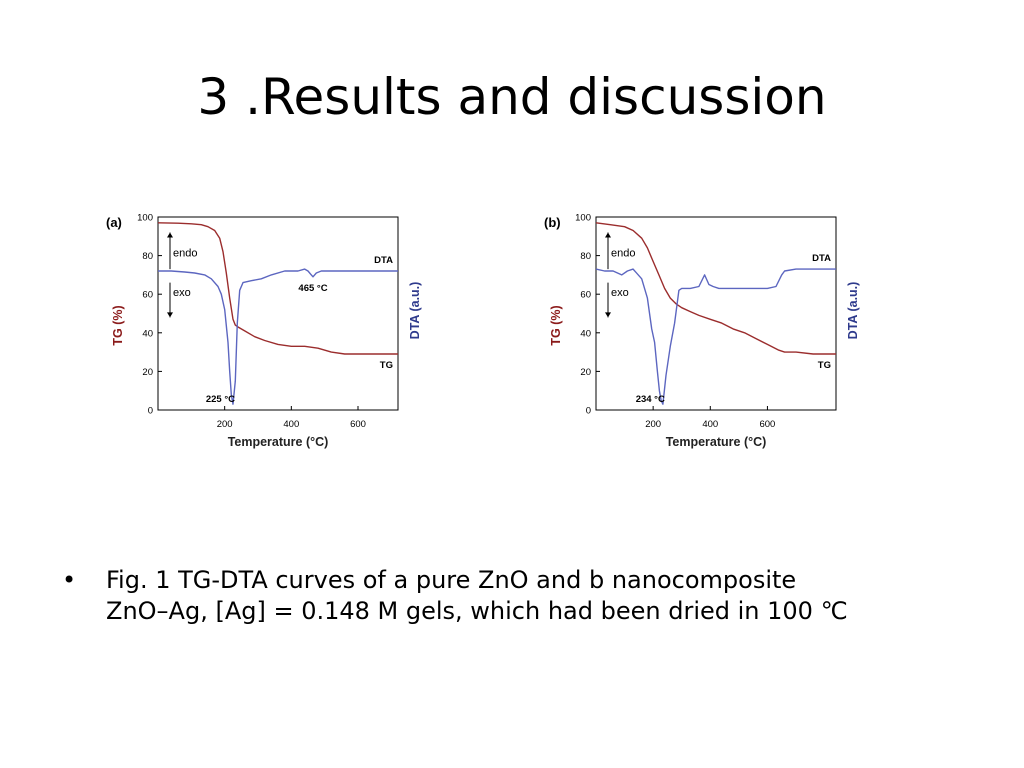 The image size is (1024, 768). I want to click on chart-b-annotation: 234 °C, so click(650, 399).